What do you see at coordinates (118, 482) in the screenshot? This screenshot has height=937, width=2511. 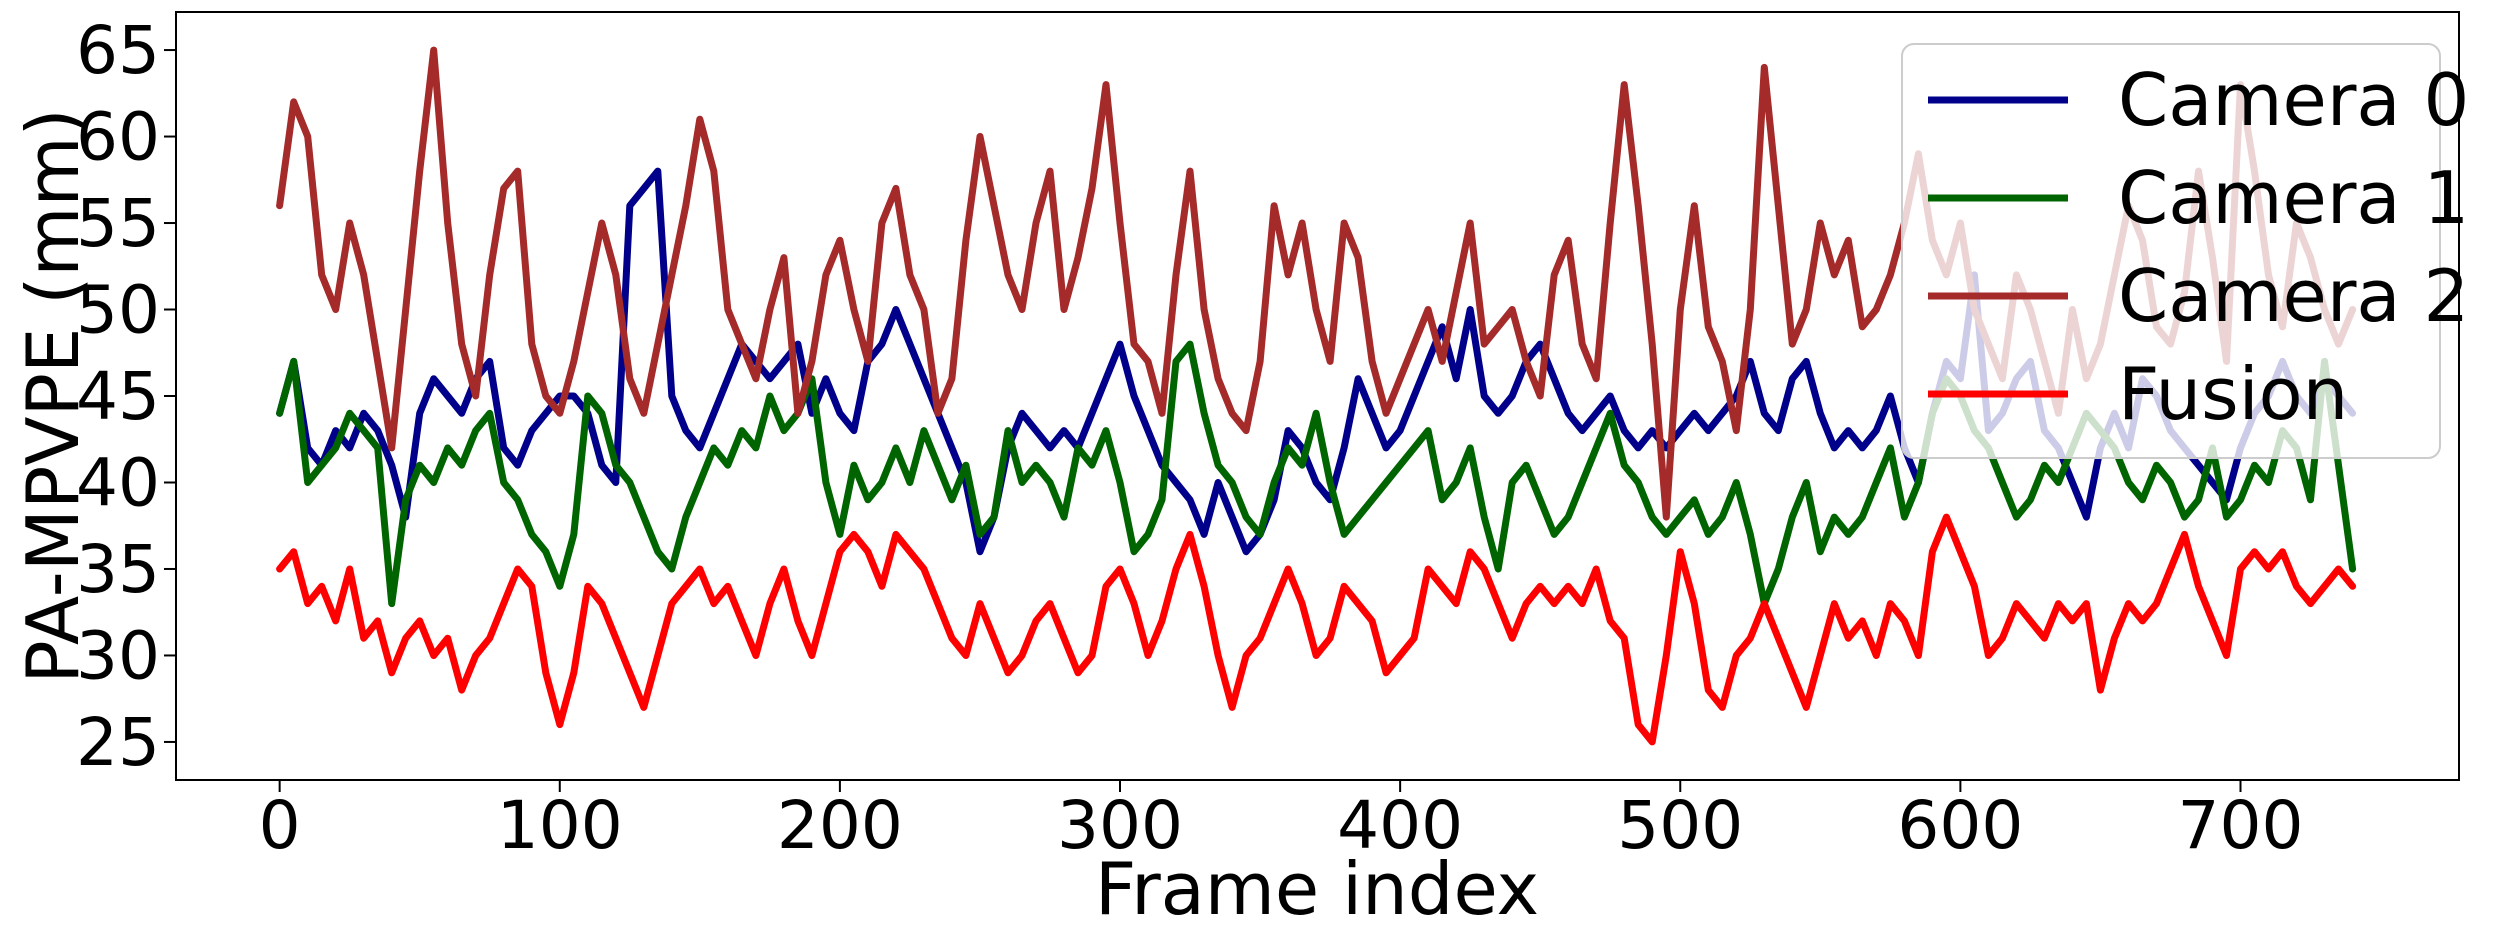 I see `y-tick-label: 40` at bounding box center [118, 482].